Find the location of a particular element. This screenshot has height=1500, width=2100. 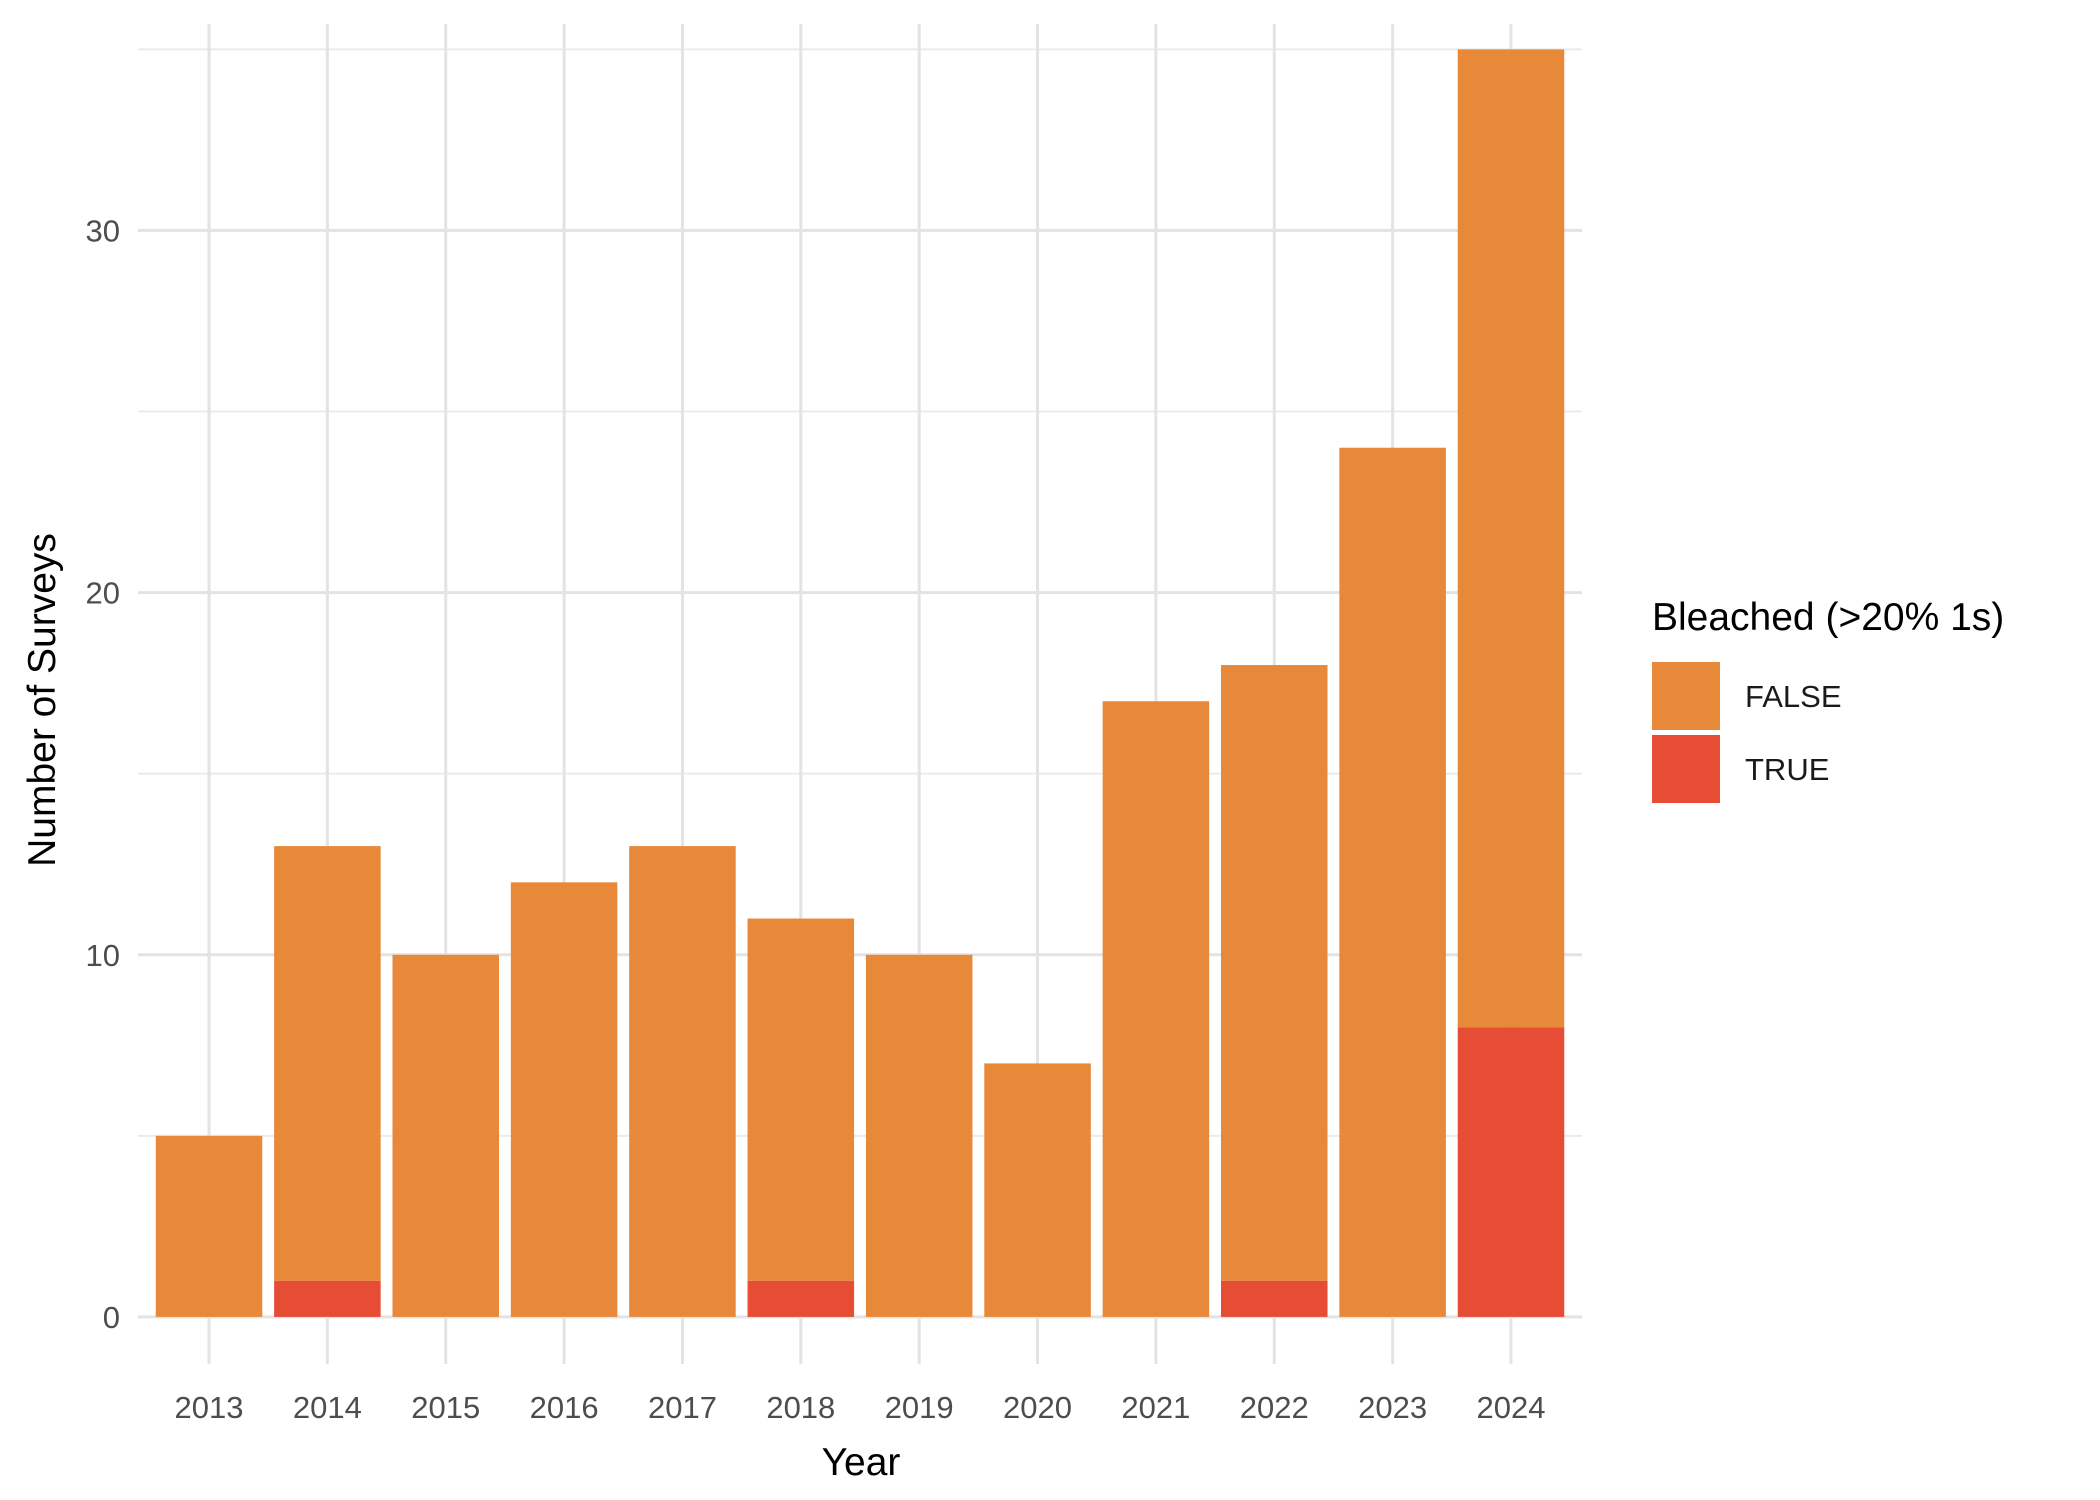

bar-2014-true is located at coordinates (327, 1298).